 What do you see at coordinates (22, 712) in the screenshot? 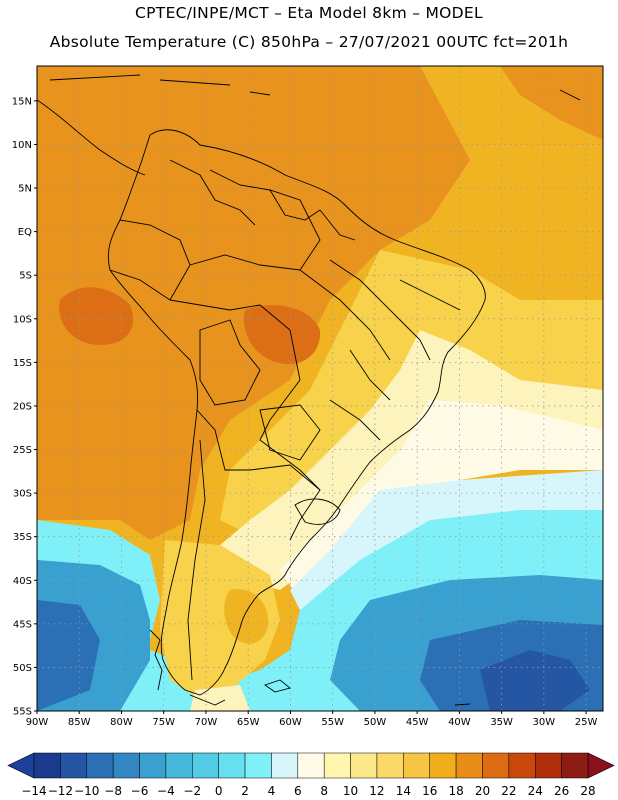
I see `lat-label: 55S` at bounding box center [22, 712].